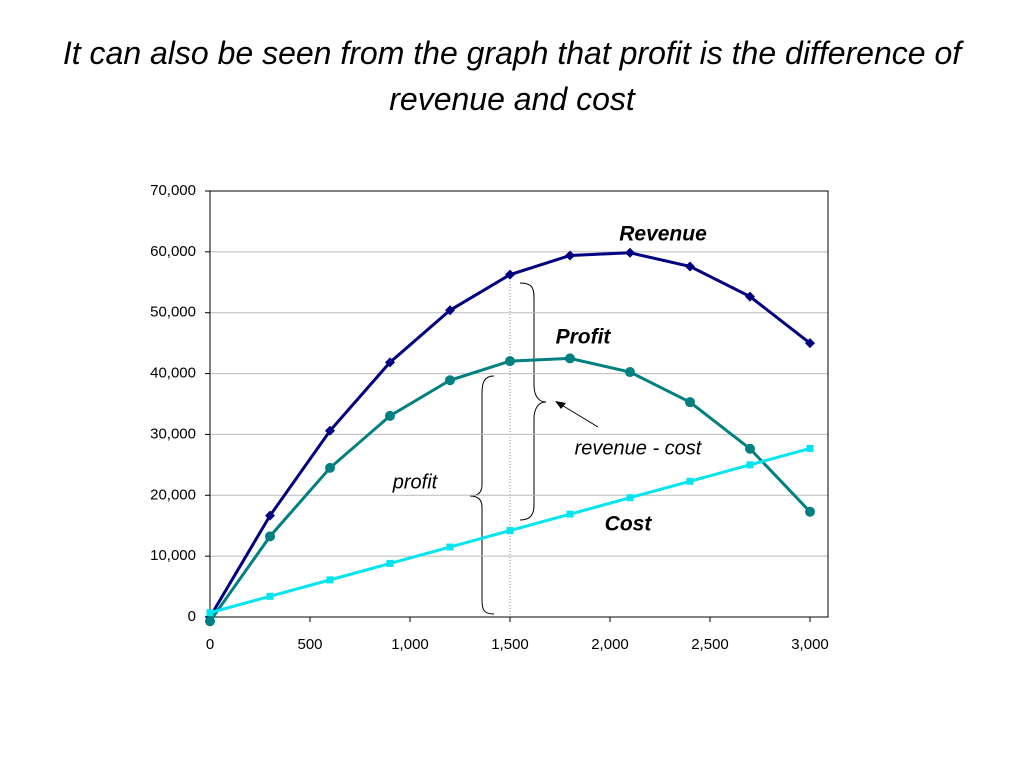 The height and width of the screenshot is (768, 1024). Describe the element at coordinates (173, 251) in the screenshot. I see `y-tick-label: 60,000` at that location.